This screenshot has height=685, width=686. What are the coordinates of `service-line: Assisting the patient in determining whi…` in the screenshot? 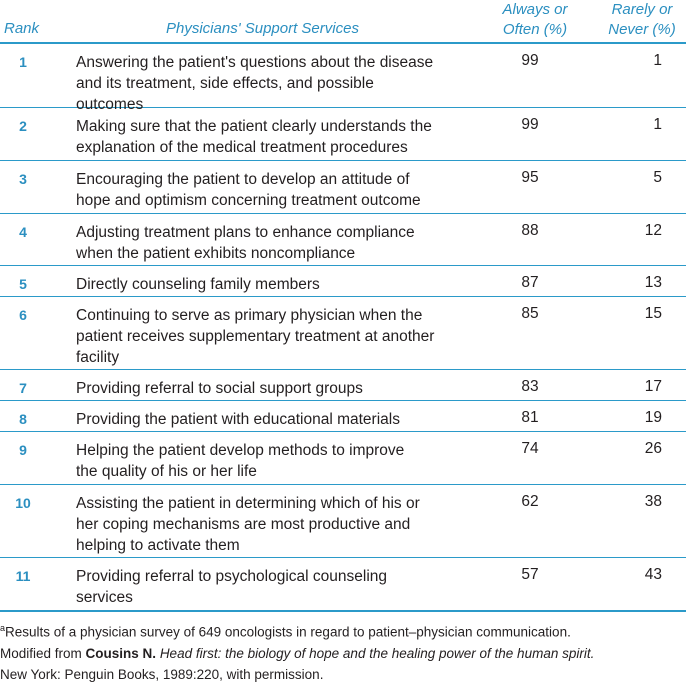 It's located at (248, 503).